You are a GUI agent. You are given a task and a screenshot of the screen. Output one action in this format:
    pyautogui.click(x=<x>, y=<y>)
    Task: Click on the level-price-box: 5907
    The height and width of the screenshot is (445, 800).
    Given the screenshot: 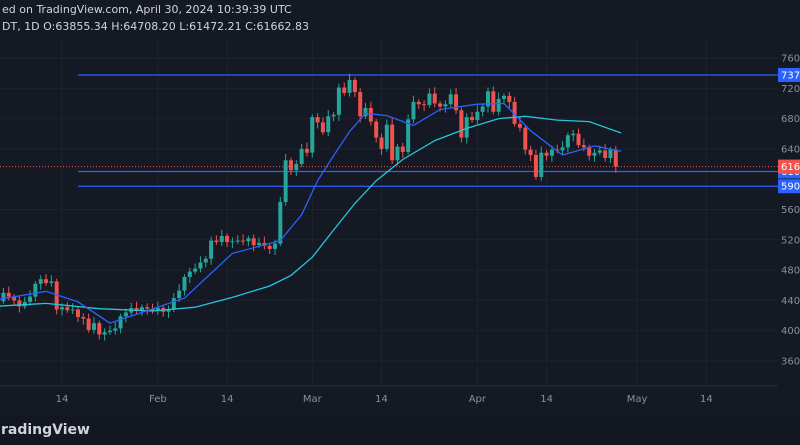 What is the action you would take?
    pyautogui.click(x=789, y=186)
    